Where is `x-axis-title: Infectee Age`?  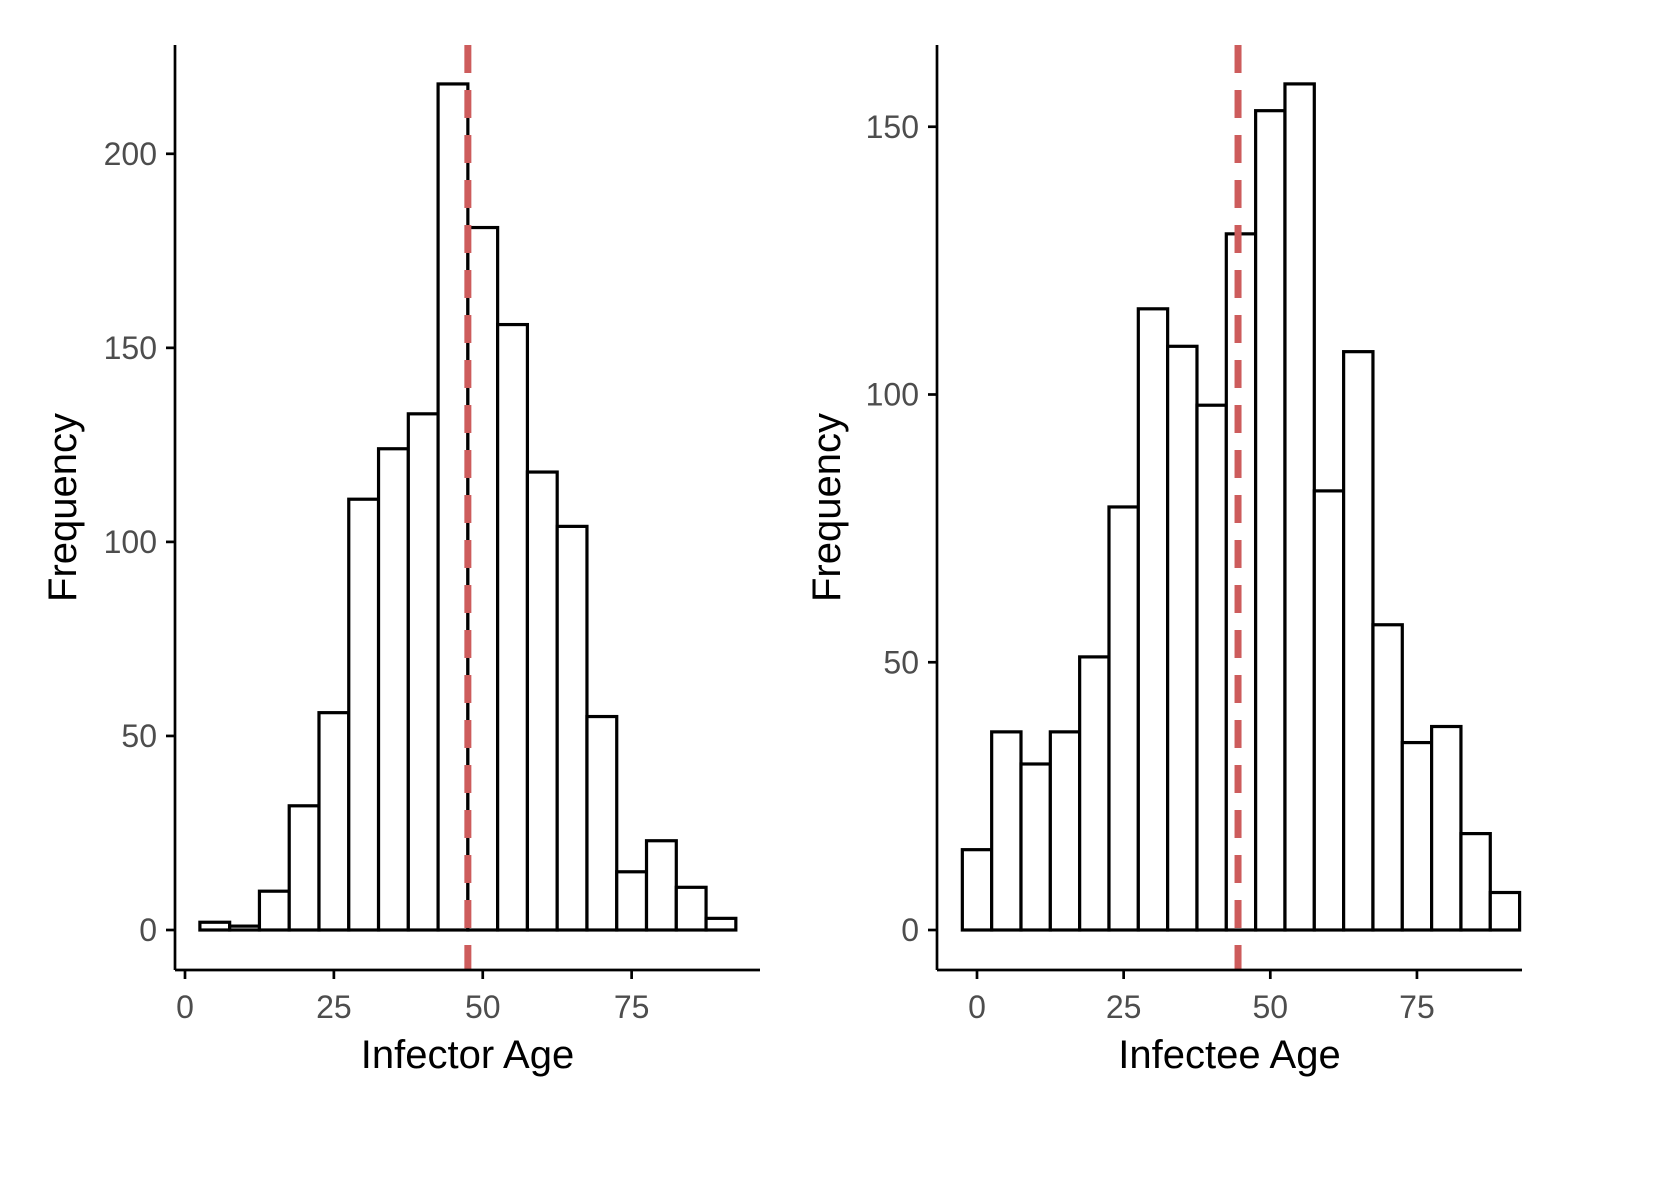 x-axis-title: Infectee Age is located at coordinates (1229, 1055).